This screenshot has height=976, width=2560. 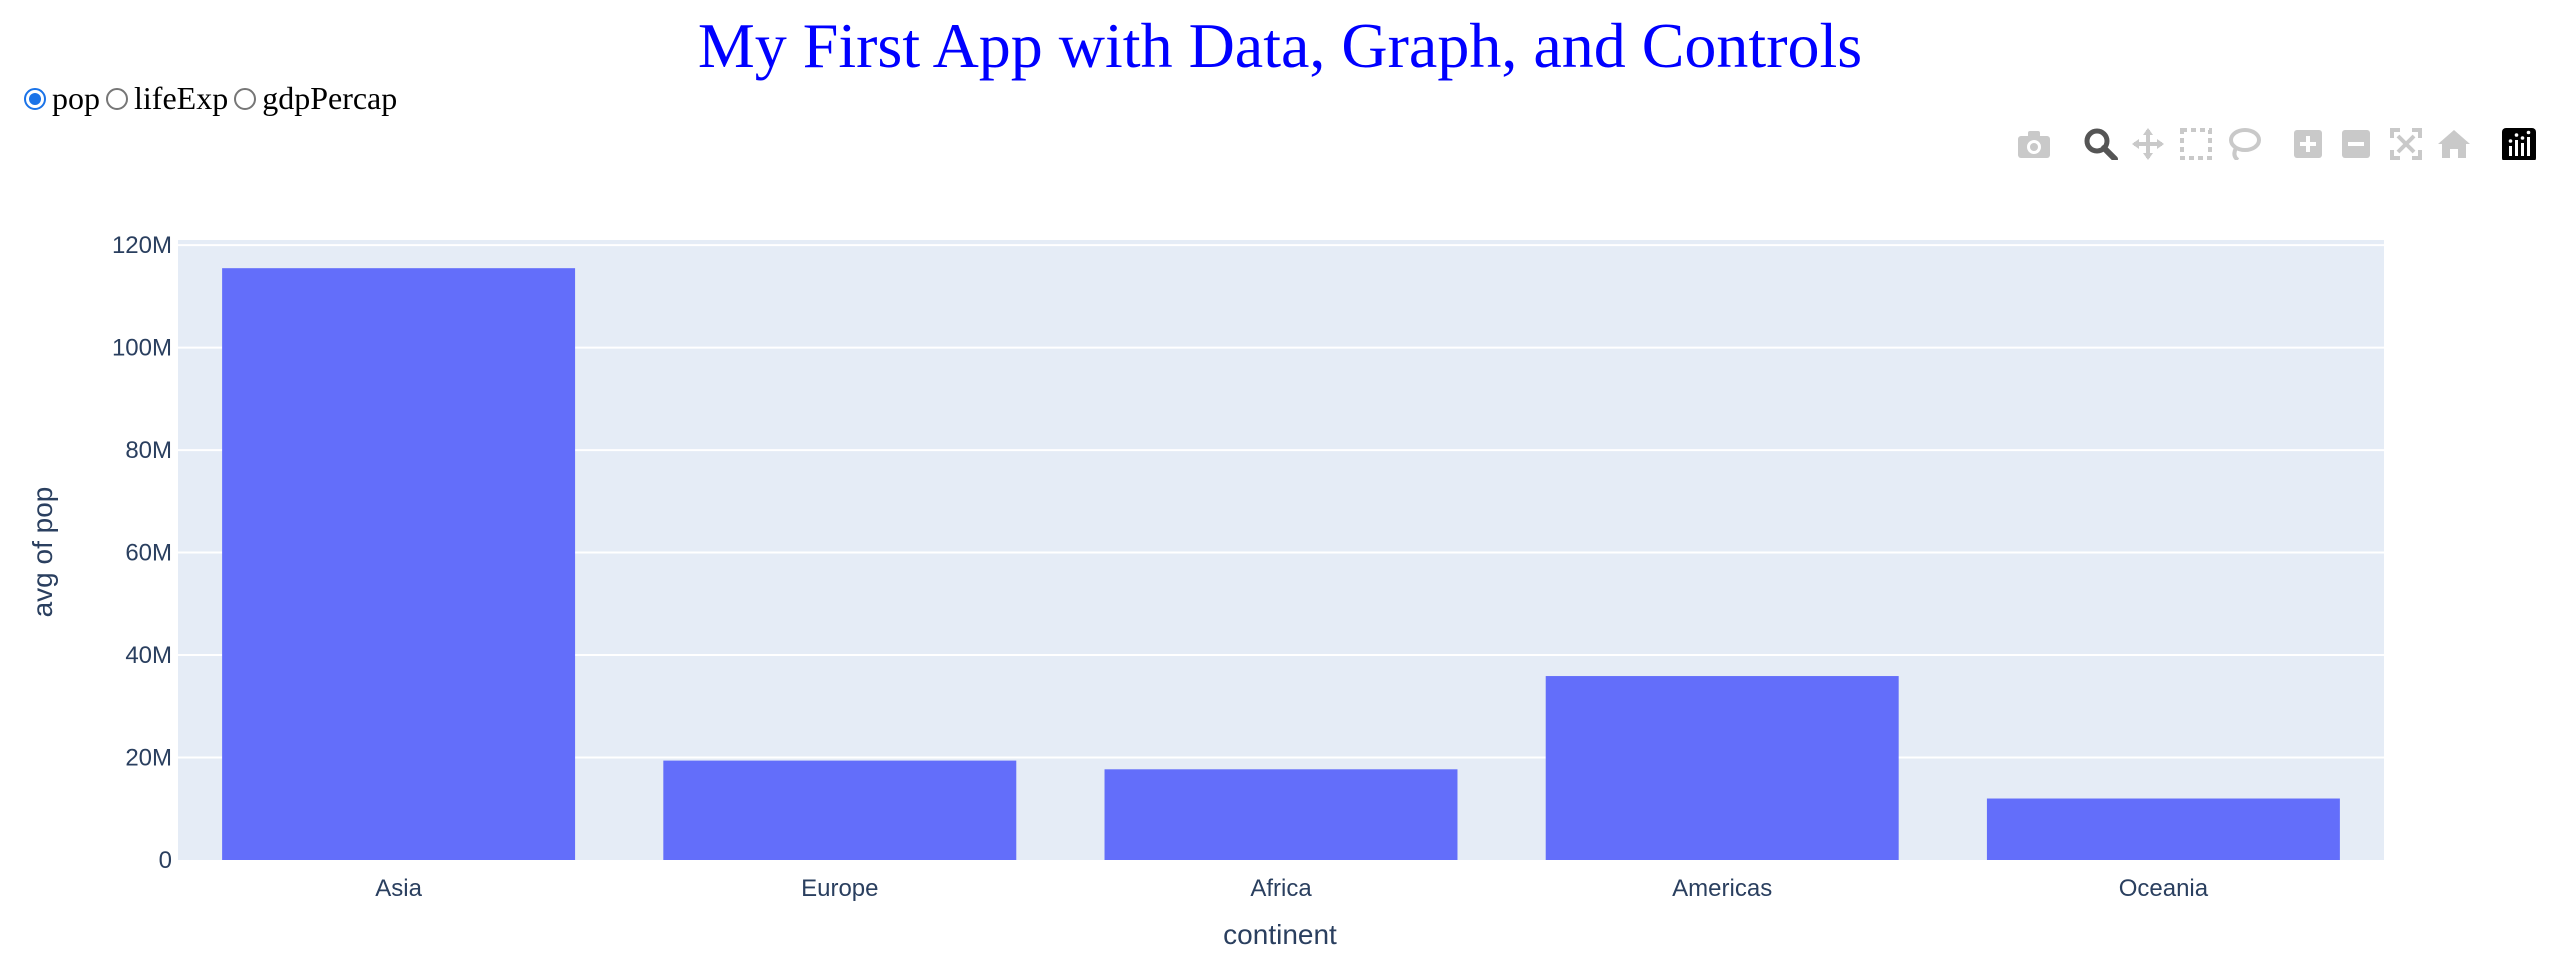 I want to click on y-tick-label: 0, so click(x=165, y=860).